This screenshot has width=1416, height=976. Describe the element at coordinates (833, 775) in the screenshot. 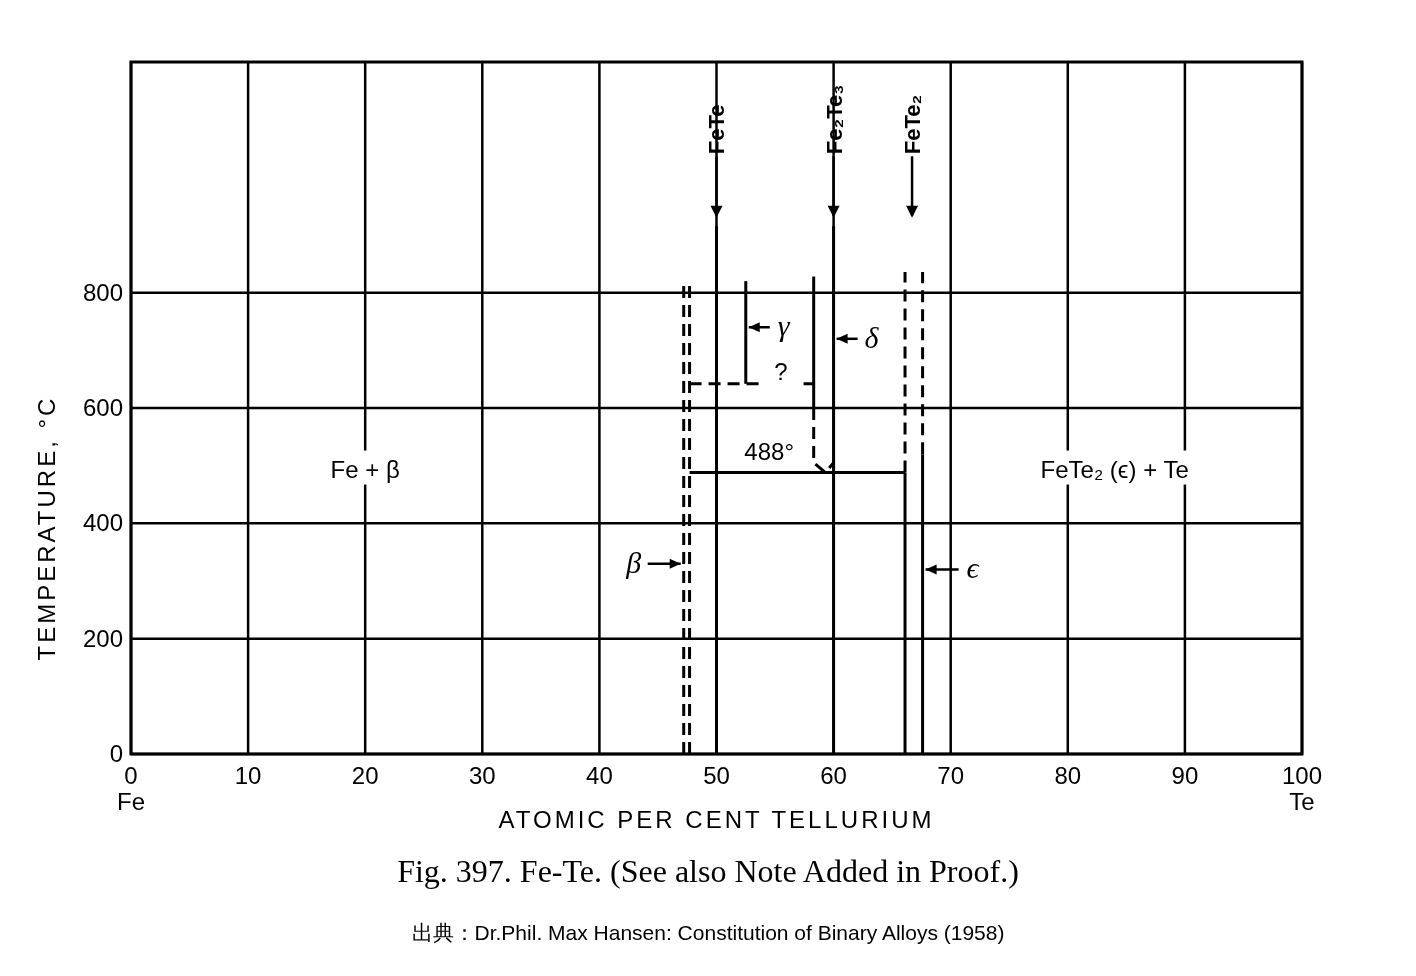

I see `x-tick-label: 60` at that location.